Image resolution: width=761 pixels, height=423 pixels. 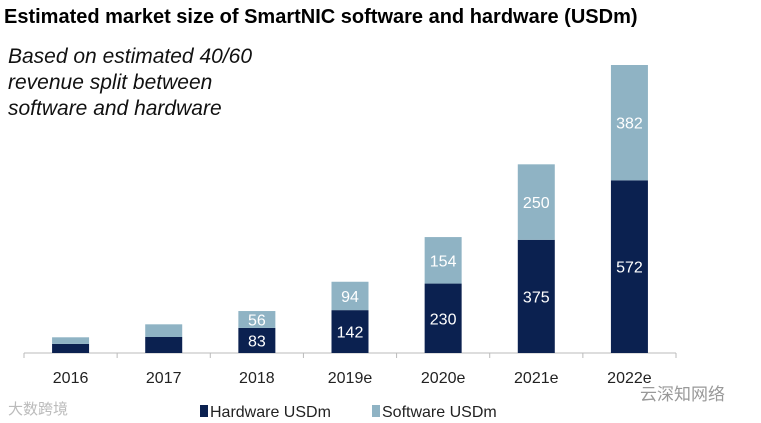 I want to click on x-tick-label: 2020e, so click(x=443, y=378).